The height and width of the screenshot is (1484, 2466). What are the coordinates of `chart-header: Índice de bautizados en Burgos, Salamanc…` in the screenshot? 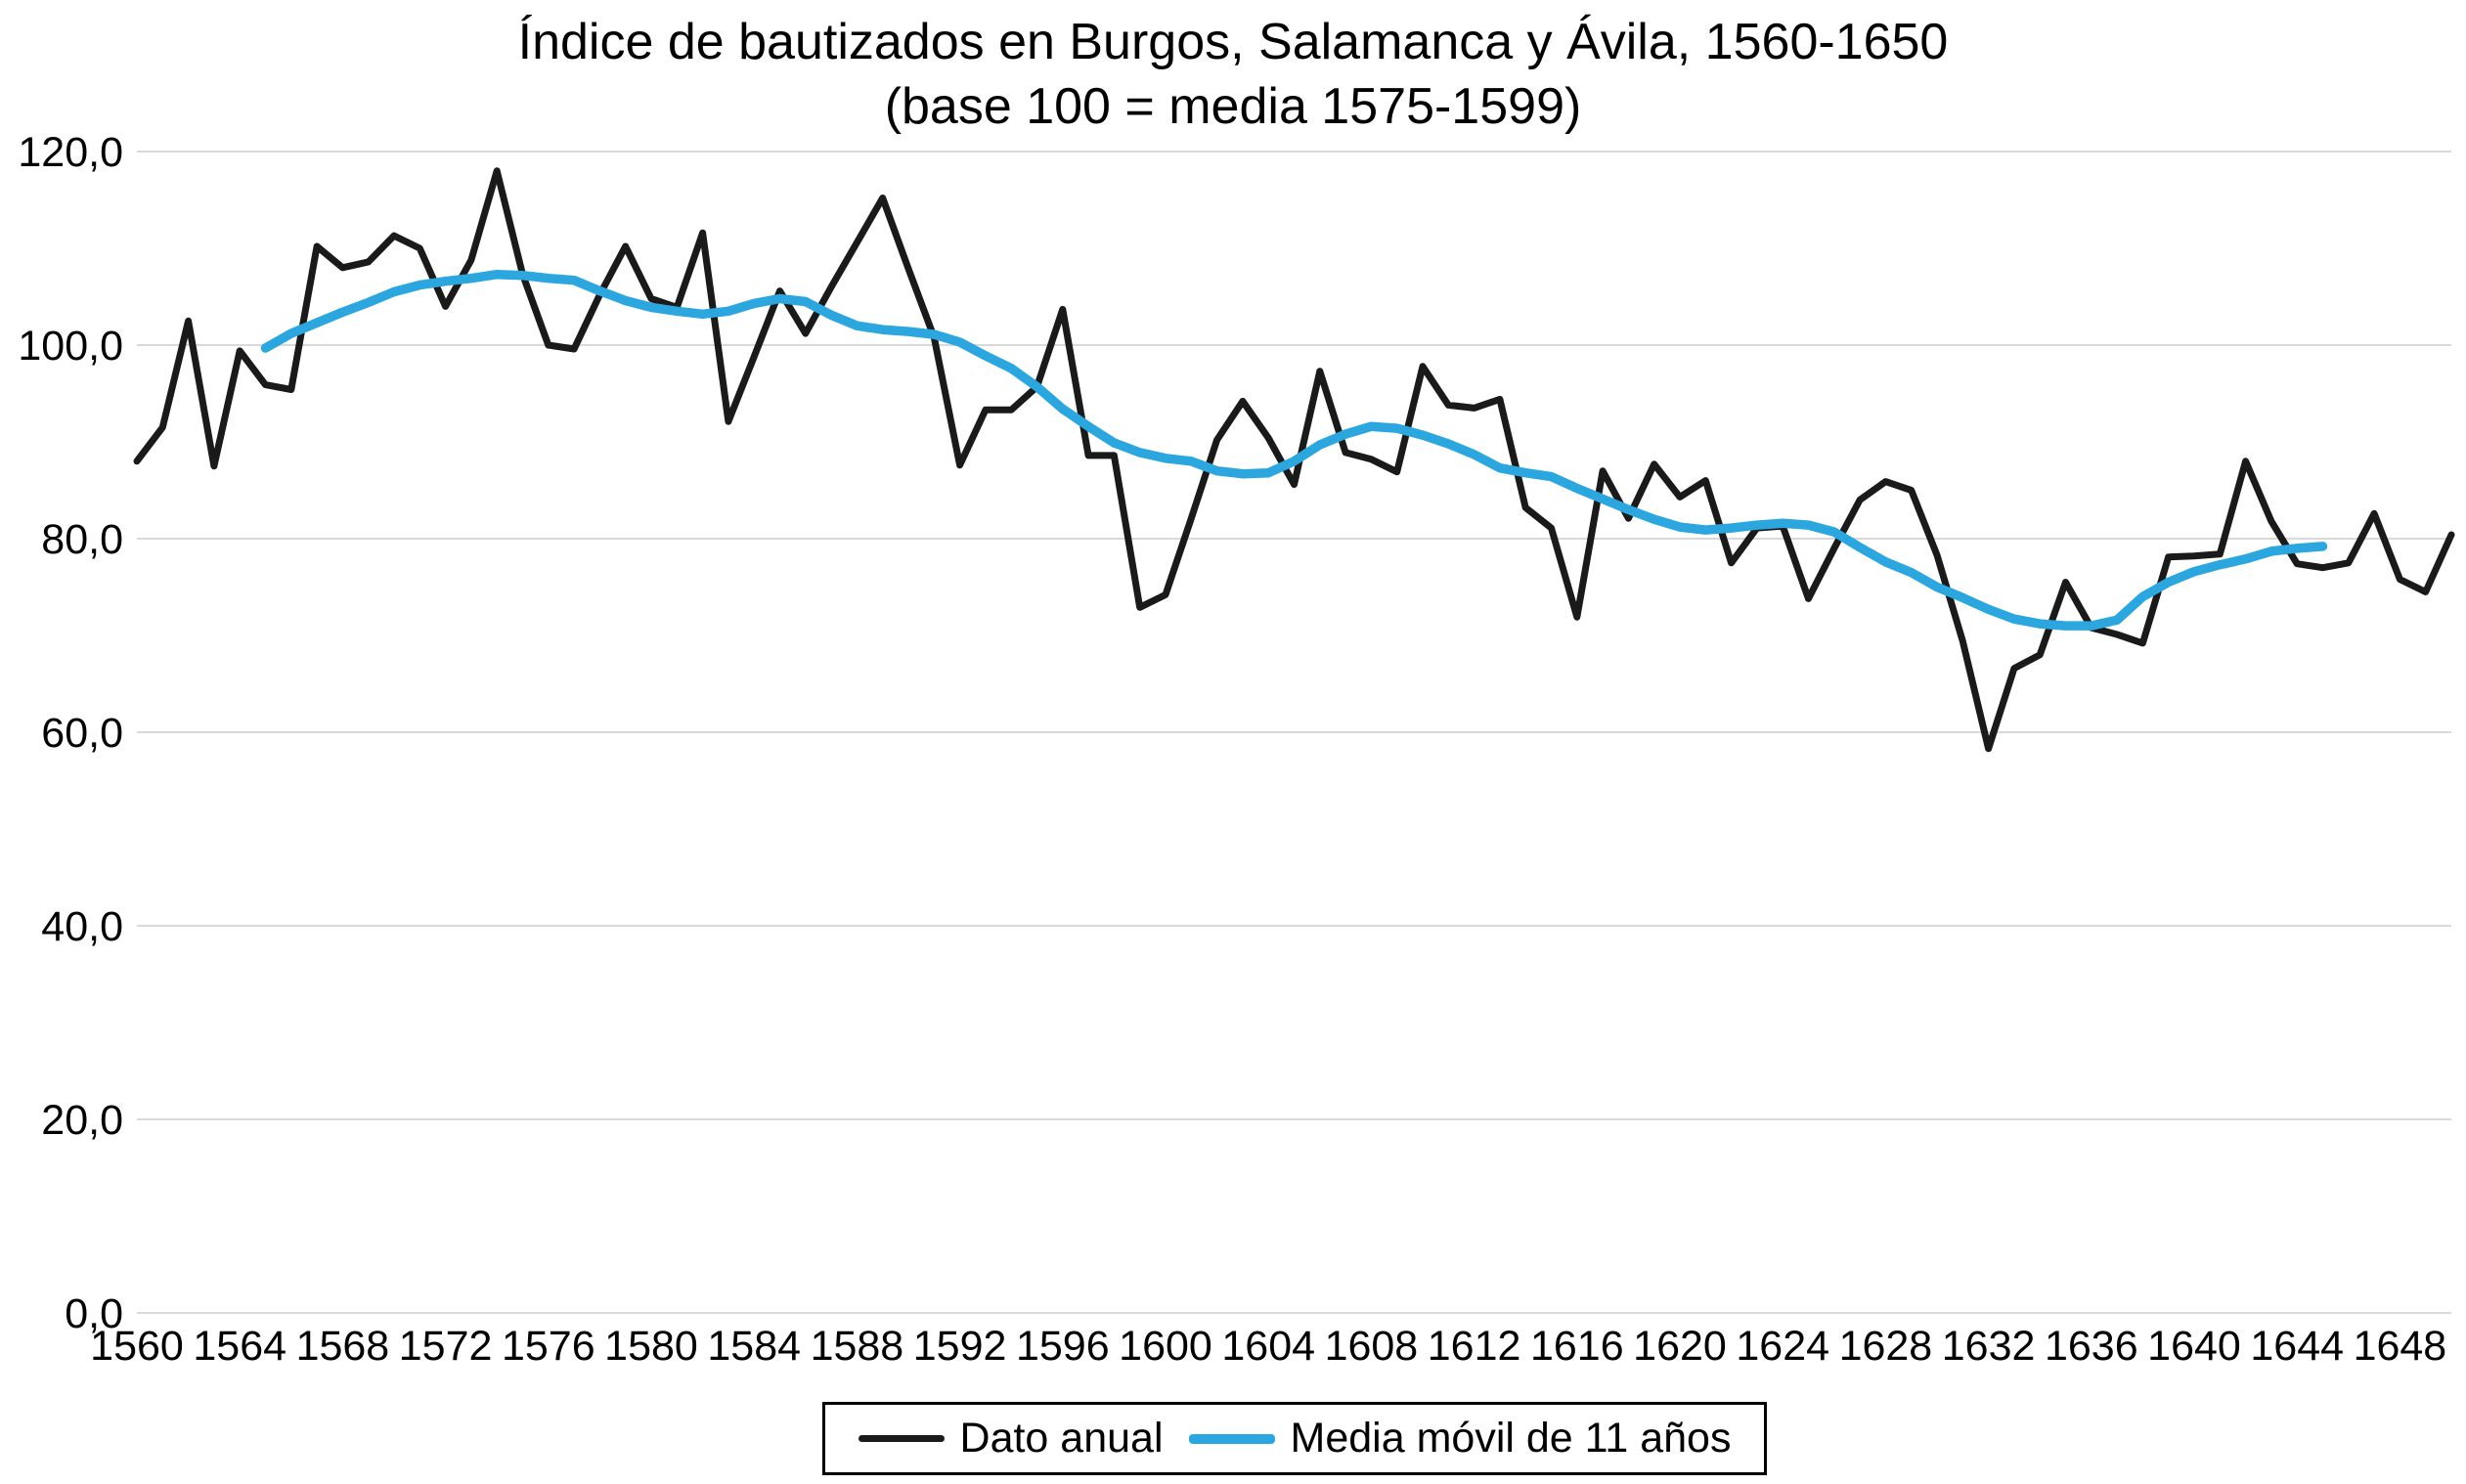 It's located at (1233, 74).